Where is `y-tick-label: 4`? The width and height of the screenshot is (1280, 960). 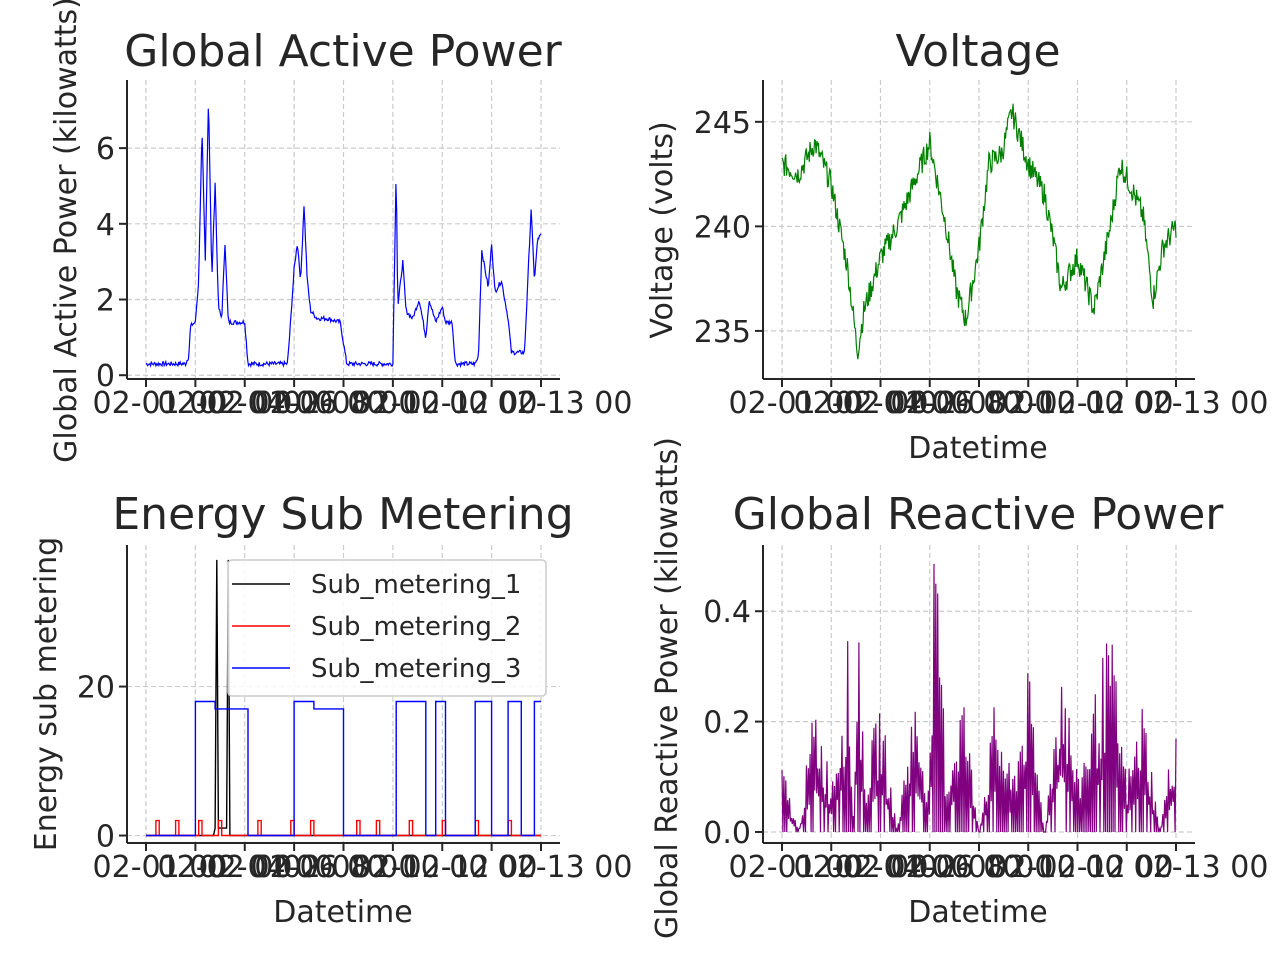 y-tick-label: 4 is located at coordinates (105, 225).